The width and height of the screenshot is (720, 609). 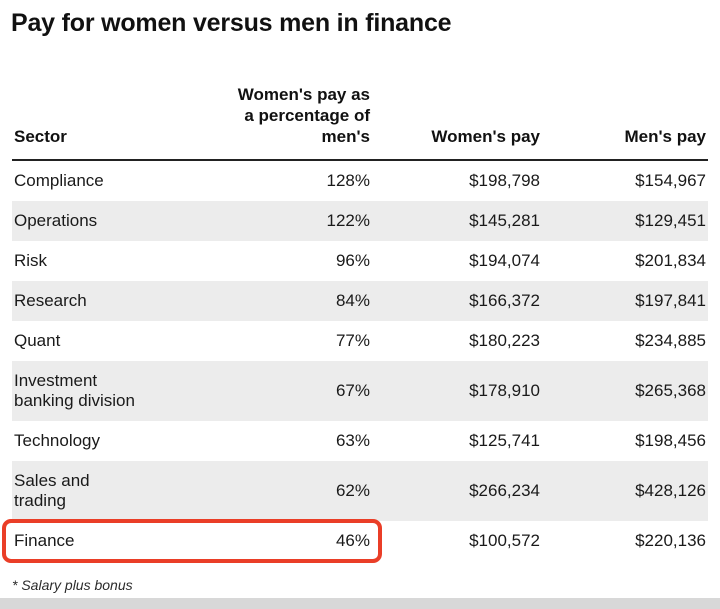 What do you see at coordinates (504, 180) in the screenshot?
I see `cell-womens-pay: $198,798` at bounding box center [504, 180].